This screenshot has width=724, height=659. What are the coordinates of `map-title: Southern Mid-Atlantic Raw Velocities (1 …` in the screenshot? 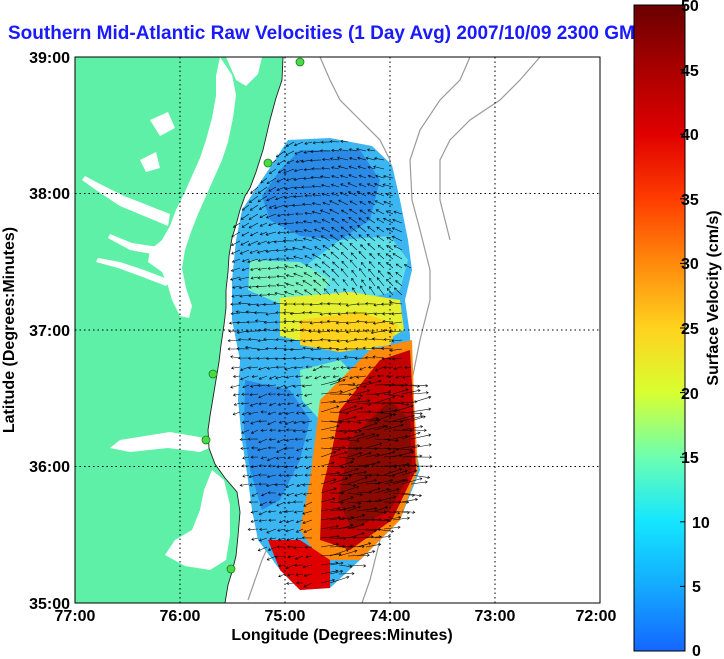 It's located at (327, 33).